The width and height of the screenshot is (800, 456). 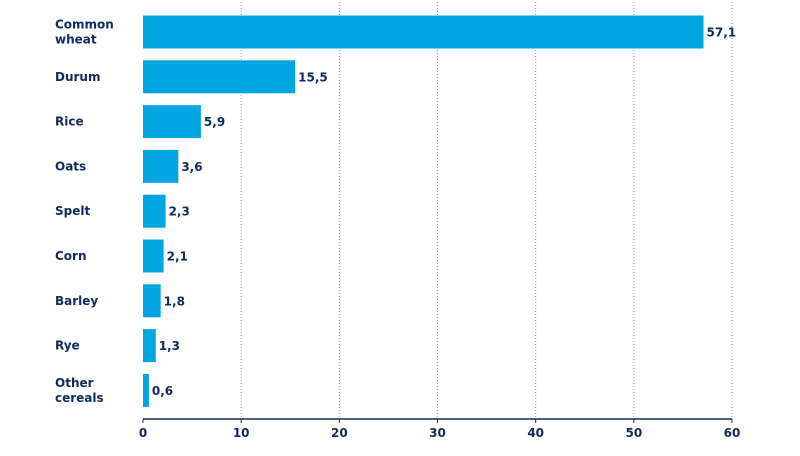 I want to click on category-label-7: Rye, so click(x=67, y=346).